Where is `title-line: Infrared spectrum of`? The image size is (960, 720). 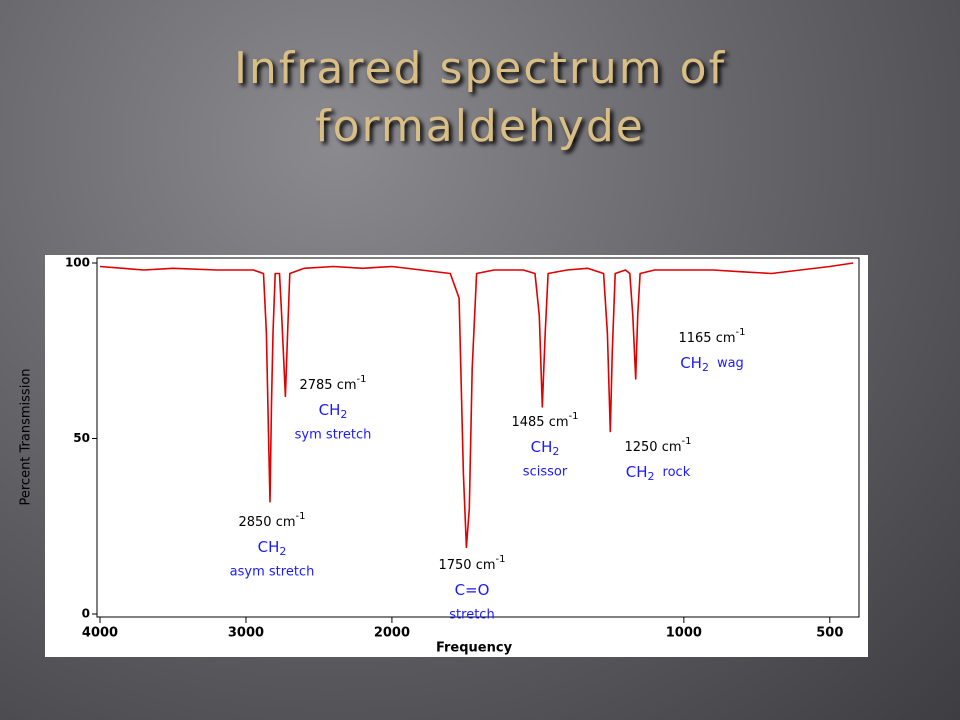 title-line: Infrared spectrum of is located at coordinates (480, 68).